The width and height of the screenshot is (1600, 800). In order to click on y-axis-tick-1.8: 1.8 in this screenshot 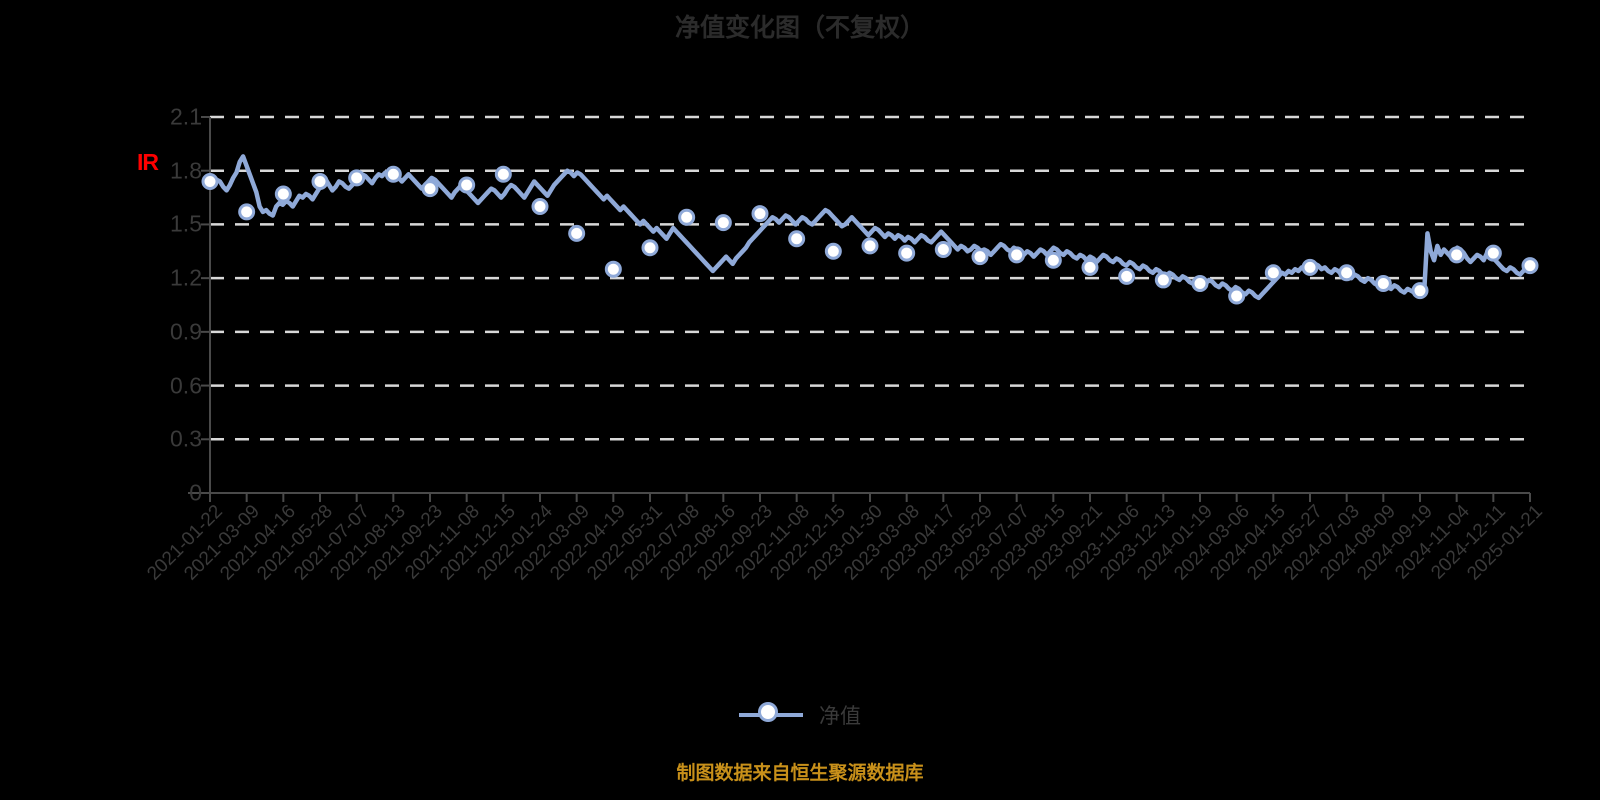, I will do `click(186, 170)`.